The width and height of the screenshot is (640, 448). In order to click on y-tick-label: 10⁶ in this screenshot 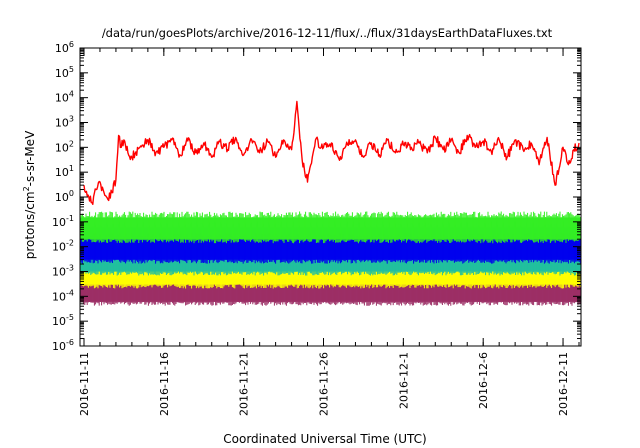, I will do `click(64, 47)`.